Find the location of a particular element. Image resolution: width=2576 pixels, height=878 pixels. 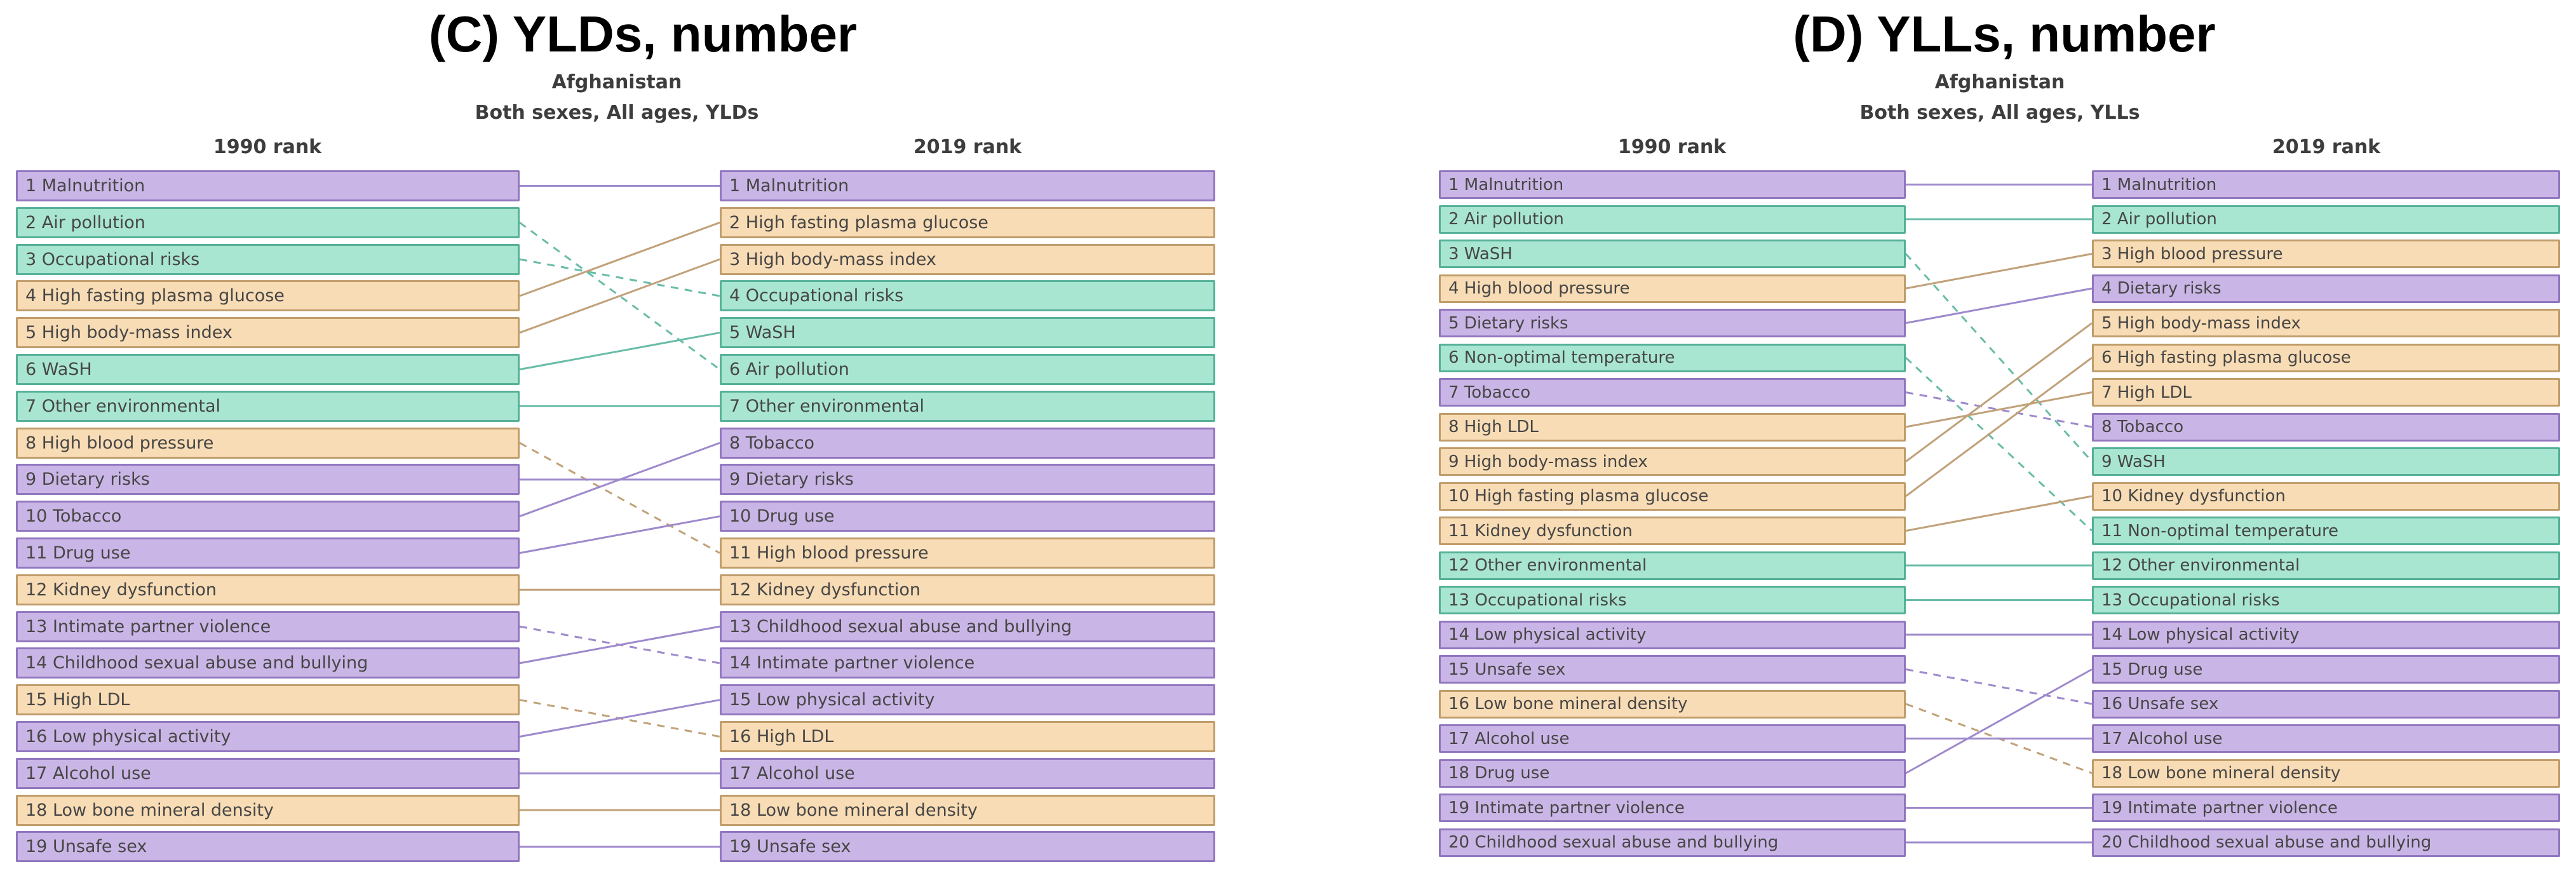

rank-box-1990-tobacco: 7 Tobacco is located at coordinates (1672, 393).